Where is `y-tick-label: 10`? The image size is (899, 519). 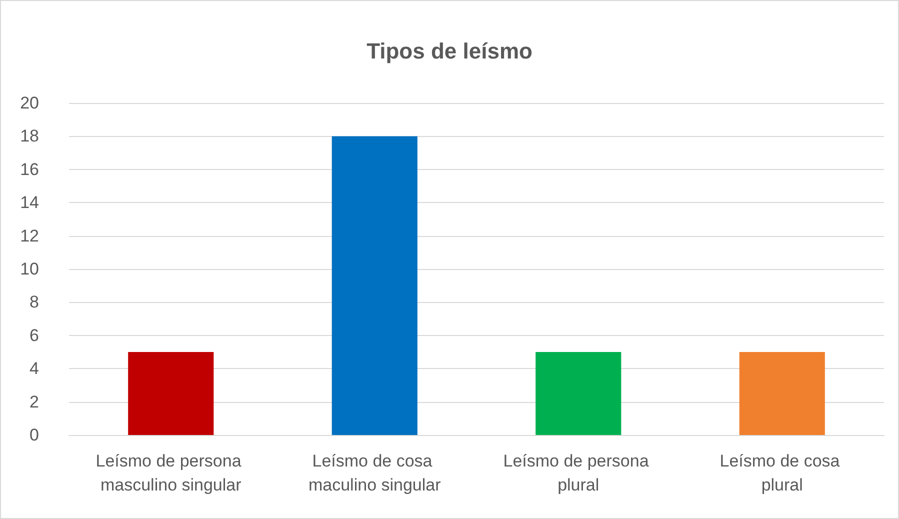 y-tick-label: 10 is located at coordinates (29, 269).